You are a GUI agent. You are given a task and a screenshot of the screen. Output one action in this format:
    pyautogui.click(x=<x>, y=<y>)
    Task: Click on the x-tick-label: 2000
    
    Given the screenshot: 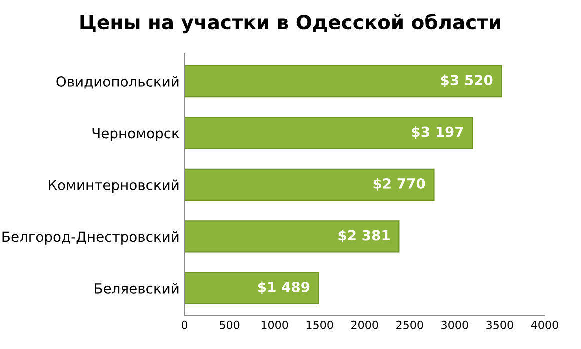 What is the action you would take?
    pyautogui.click(x=365, y=325)
    